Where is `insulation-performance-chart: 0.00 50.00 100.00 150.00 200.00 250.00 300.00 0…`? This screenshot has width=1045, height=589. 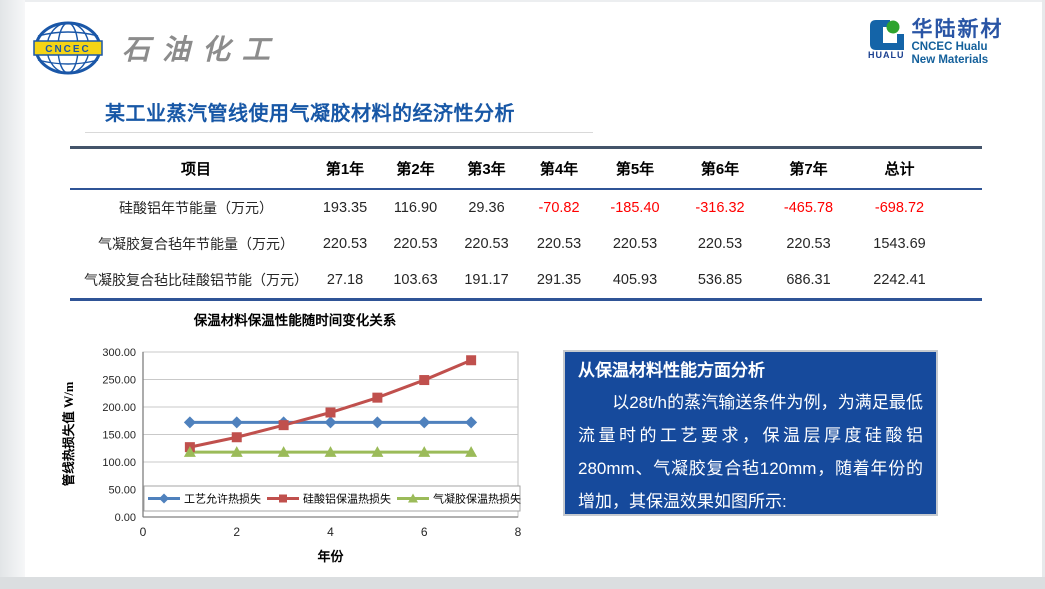
insulation-performance-chart: 0.00 50.00 100.00 150.00 200.00 250.00 300.00 0… is located at coordinates (291, 443).